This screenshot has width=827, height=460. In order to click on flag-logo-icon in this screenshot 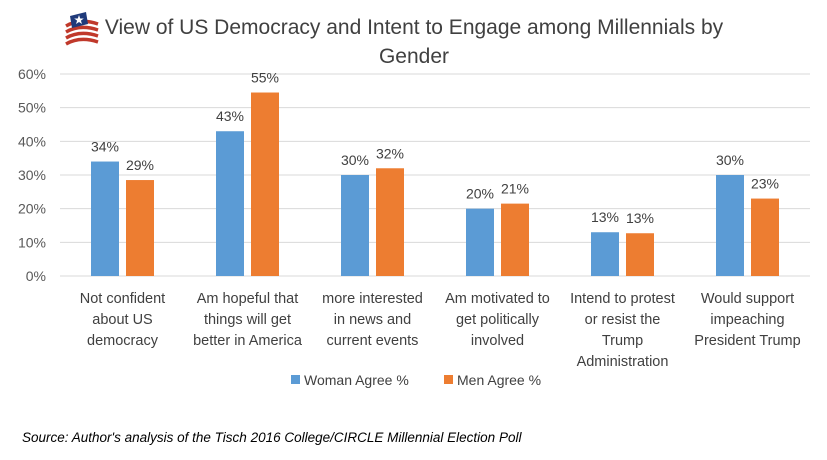, I will do `click(82, 29)`.